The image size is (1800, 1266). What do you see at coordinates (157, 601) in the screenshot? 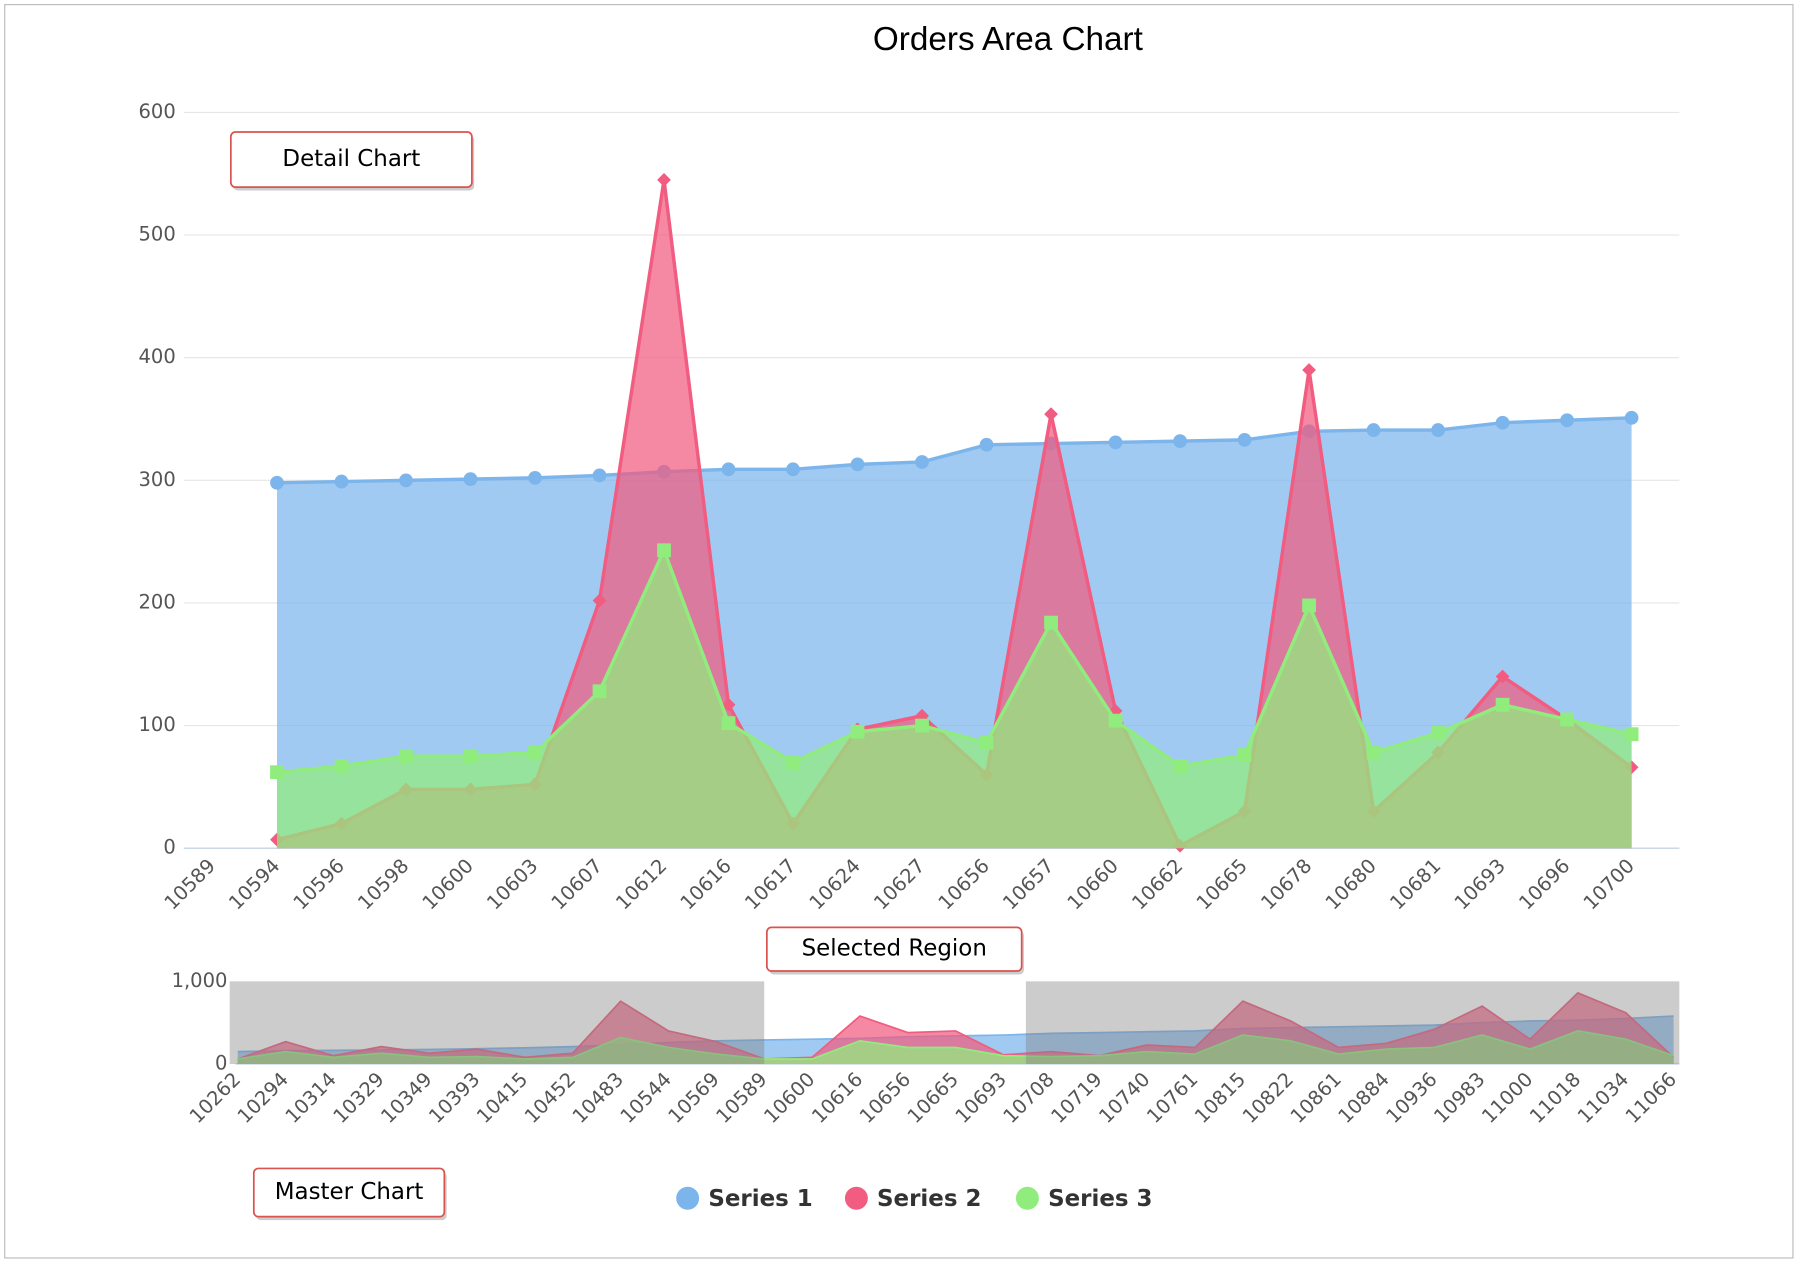
I see `y-tick-label: 200` at bounding box center [157, 601].